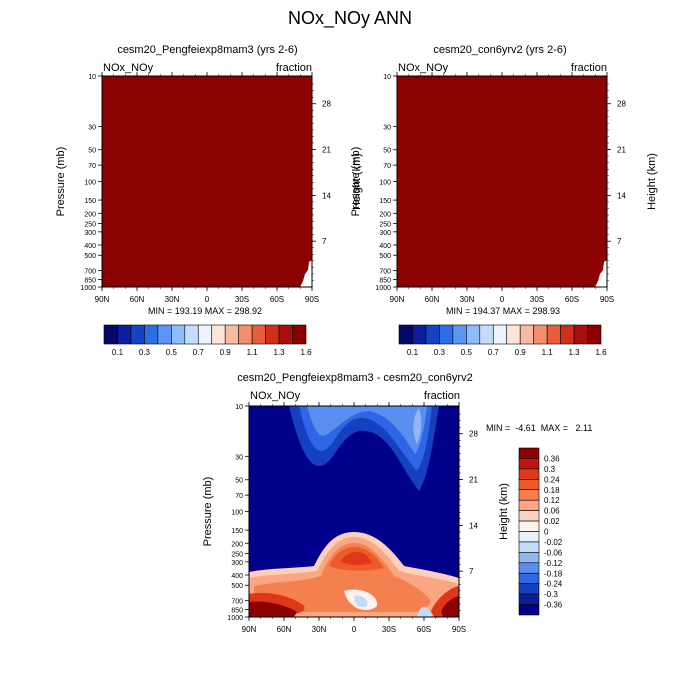  What do you see at coordinates (588, 68) in the screenshot?
I see `panel-2-right-label: fraction` at bounding box center [588, 68].